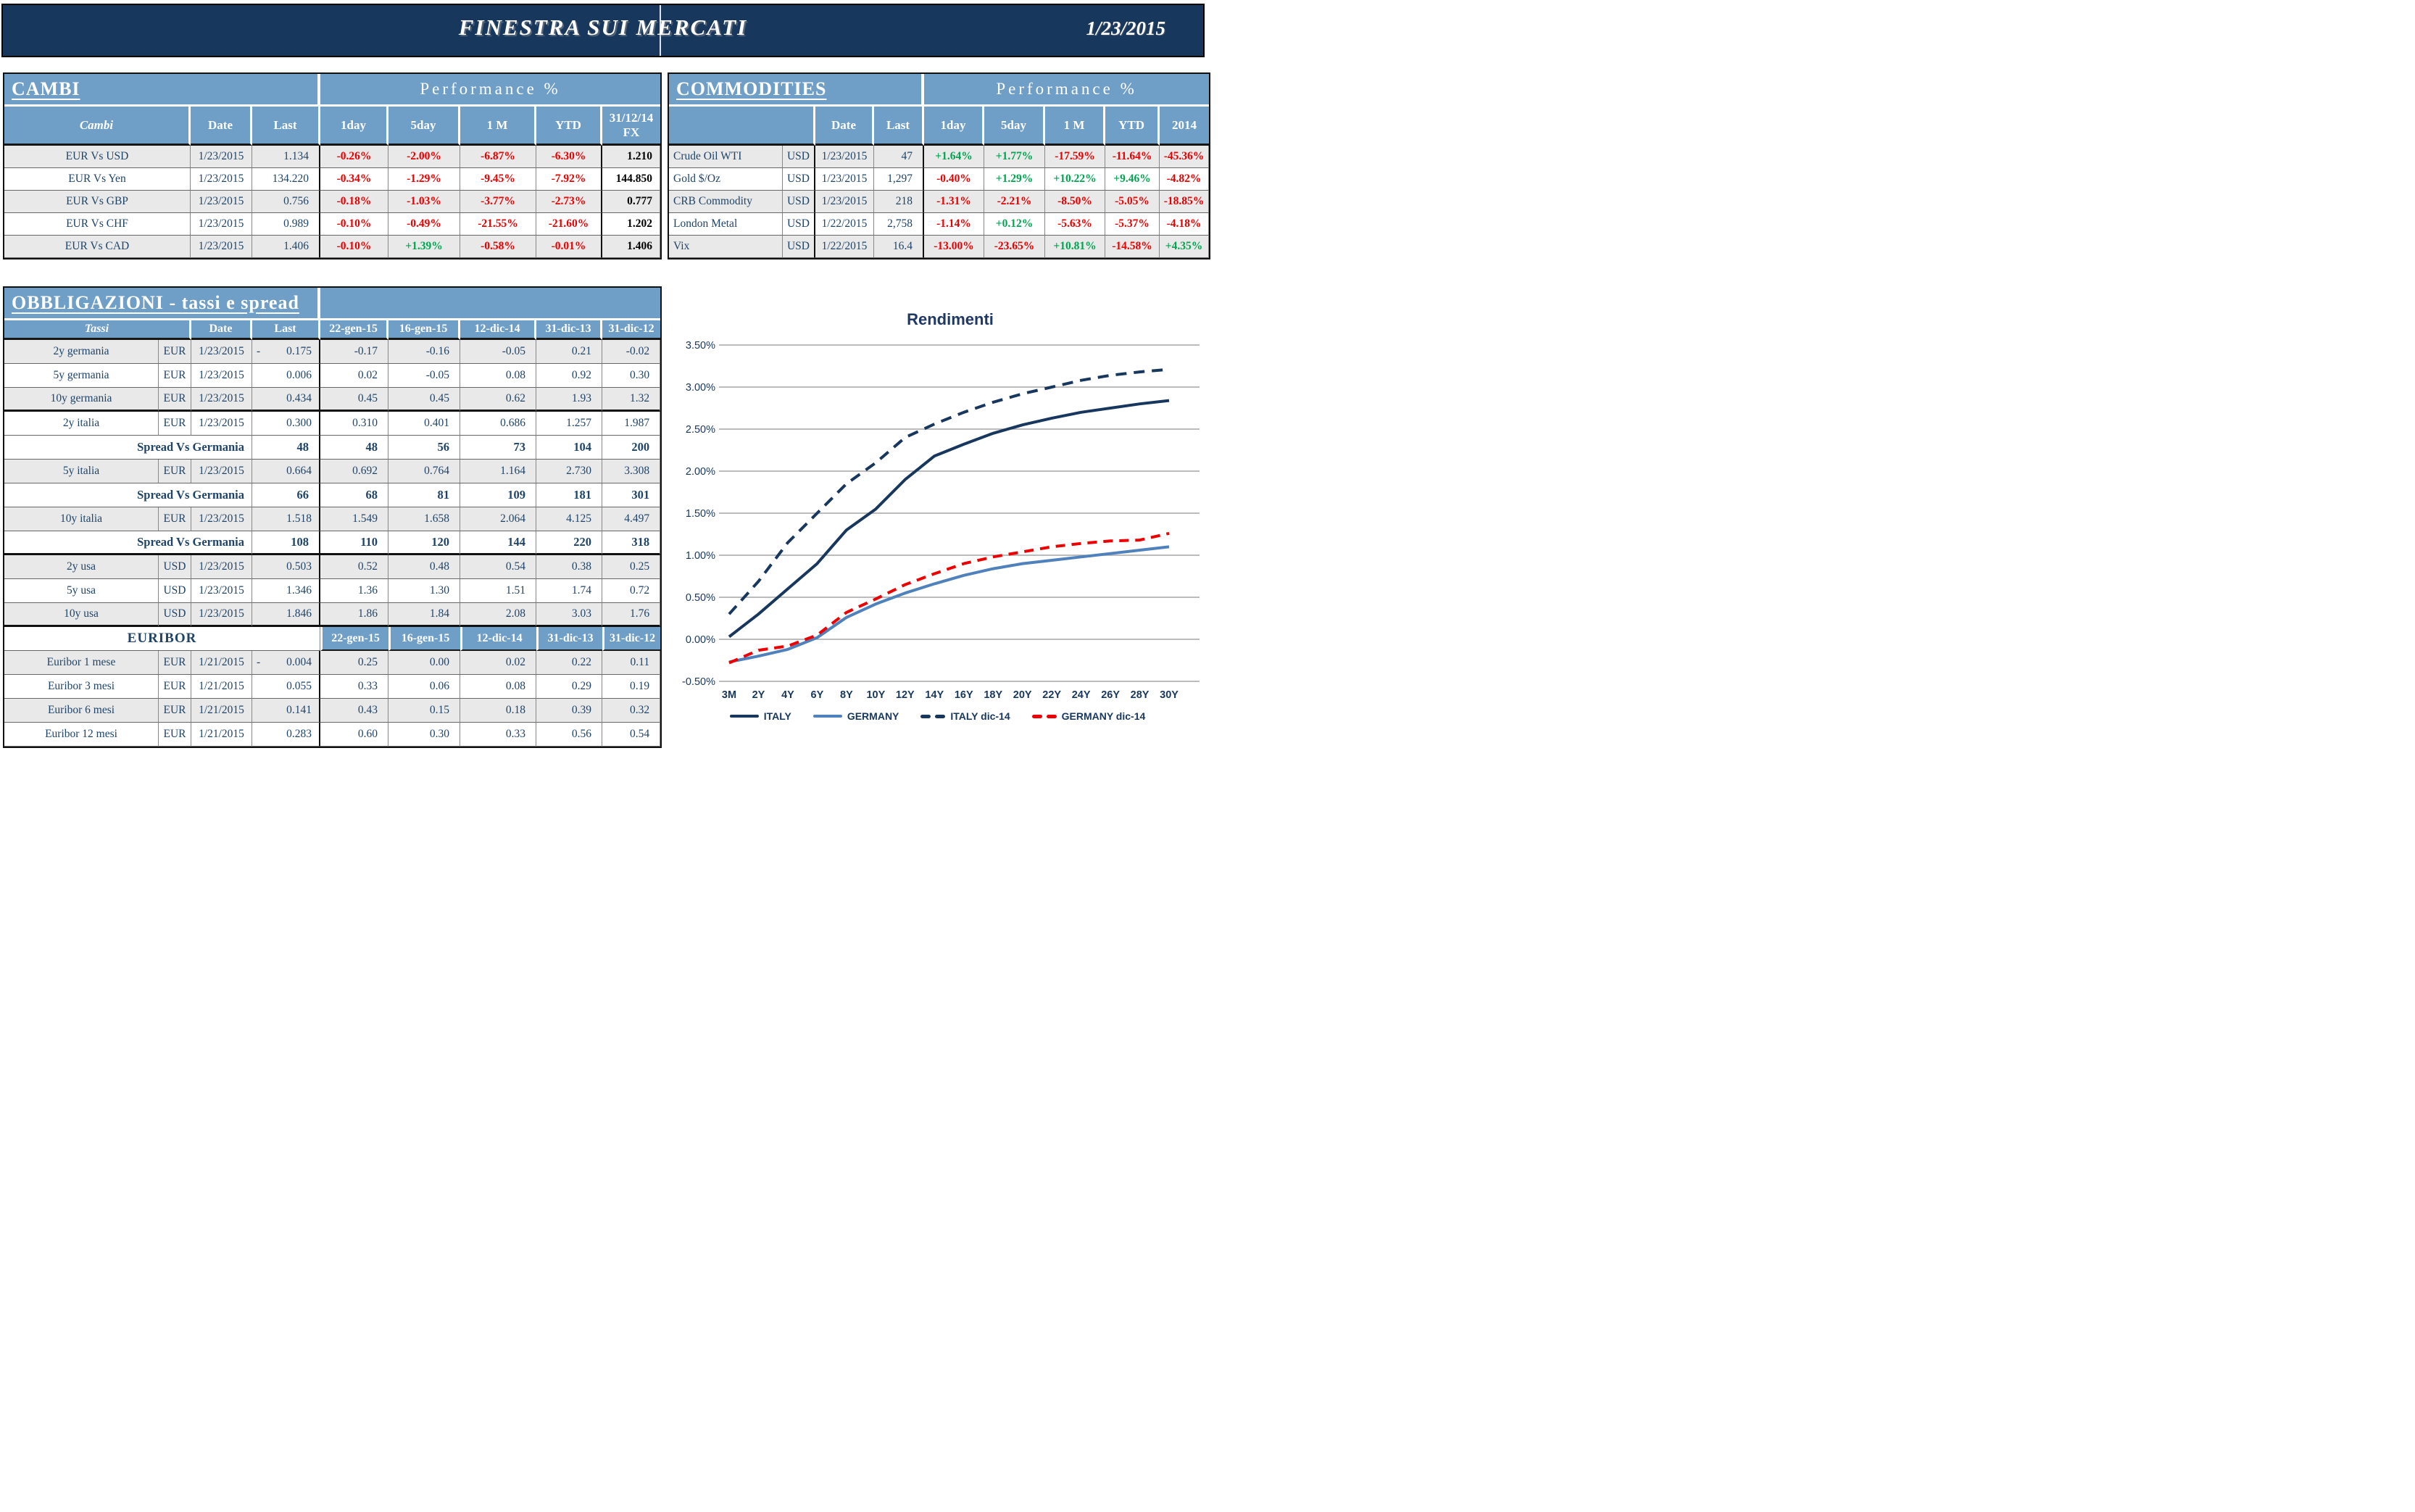 The width and height of the screenshot is (2415, 1512). What do you see at coordinates (286, 352) in the screenshot?
I see `cell-last: - 0.175` at bounding box center [286, 352].